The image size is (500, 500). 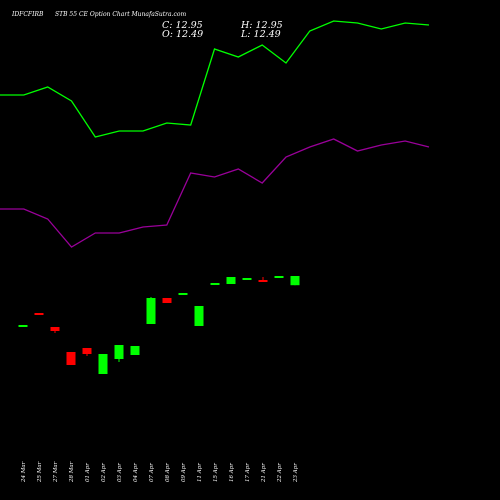 I want to click on x-tick-label: 07 Apr, so click(x=152, y=472).